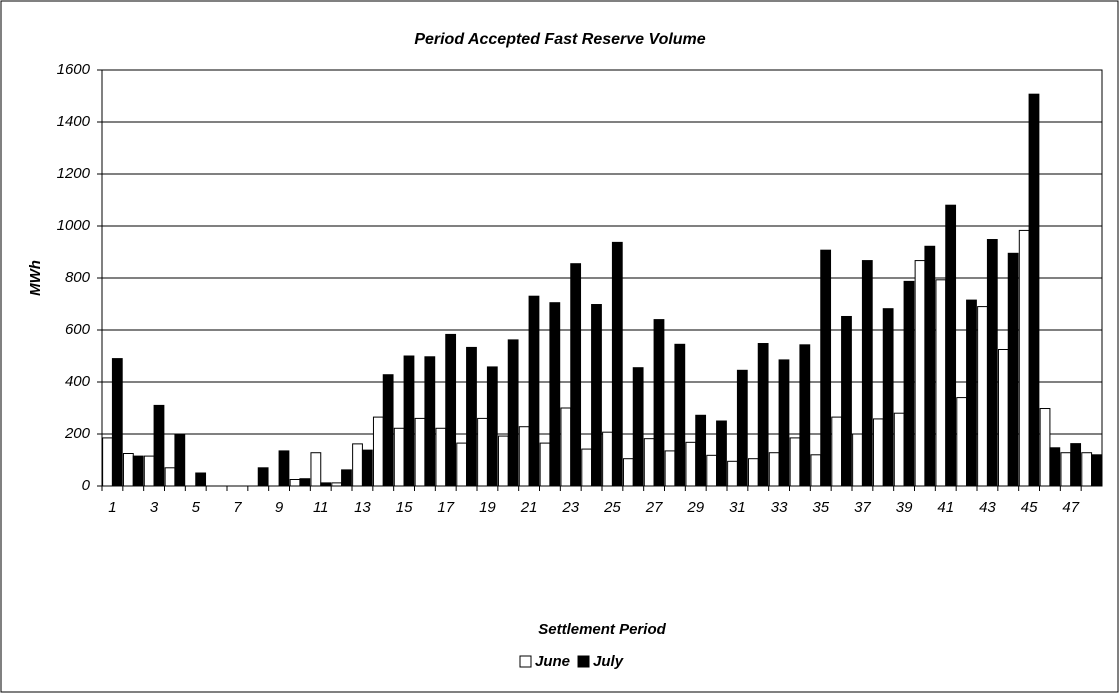 The height and width of the screenshot is (693, 1119). What do you see at coordinates (78, 277) in the screenshot?
I see `y-tick-label: 800` at bounding box center [78, 277].